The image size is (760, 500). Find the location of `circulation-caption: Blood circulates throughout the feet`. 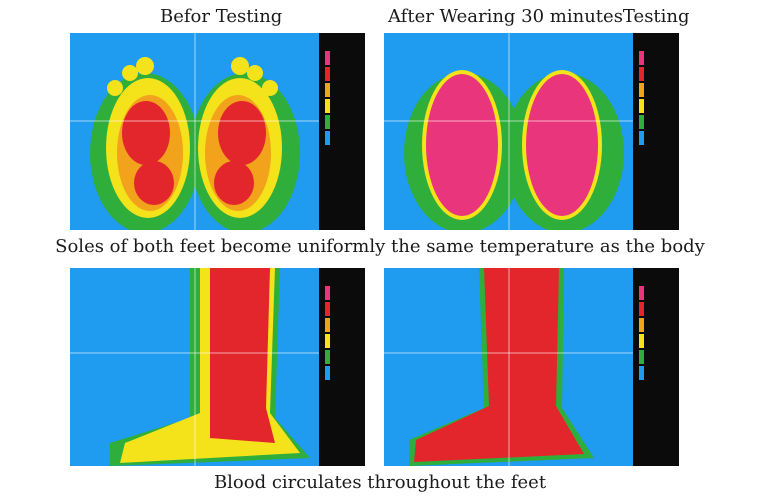

circulation-caption: Blood circulates throughout the feet is located at coordinates (380, 482).